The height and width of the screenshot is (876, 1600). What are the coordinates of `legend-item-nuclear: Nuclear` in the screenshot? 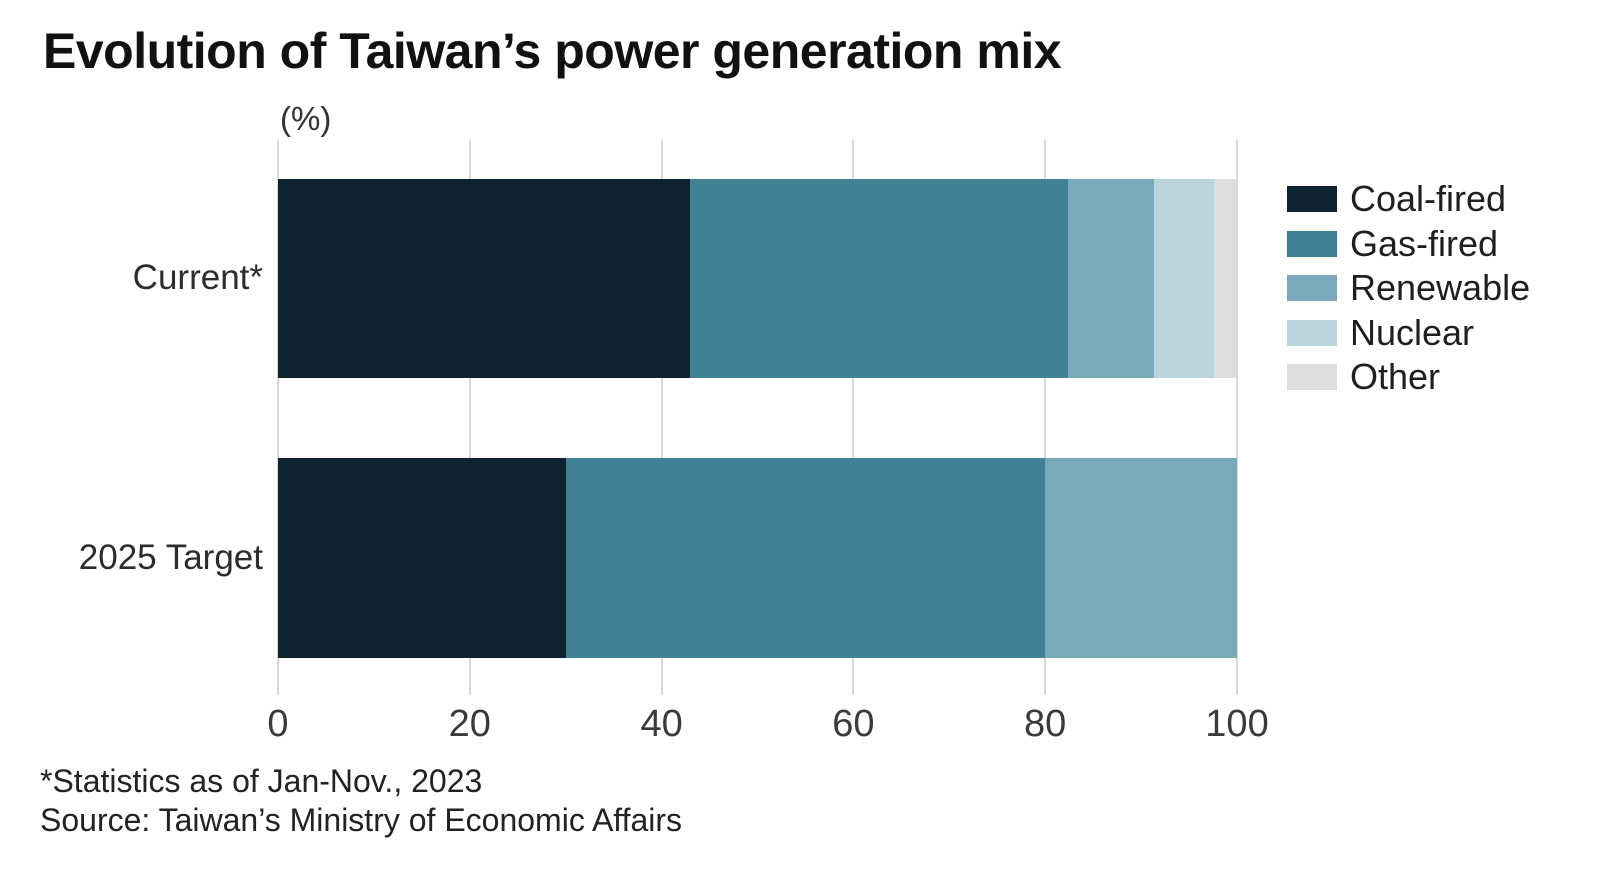 It's located at (1380, 332).